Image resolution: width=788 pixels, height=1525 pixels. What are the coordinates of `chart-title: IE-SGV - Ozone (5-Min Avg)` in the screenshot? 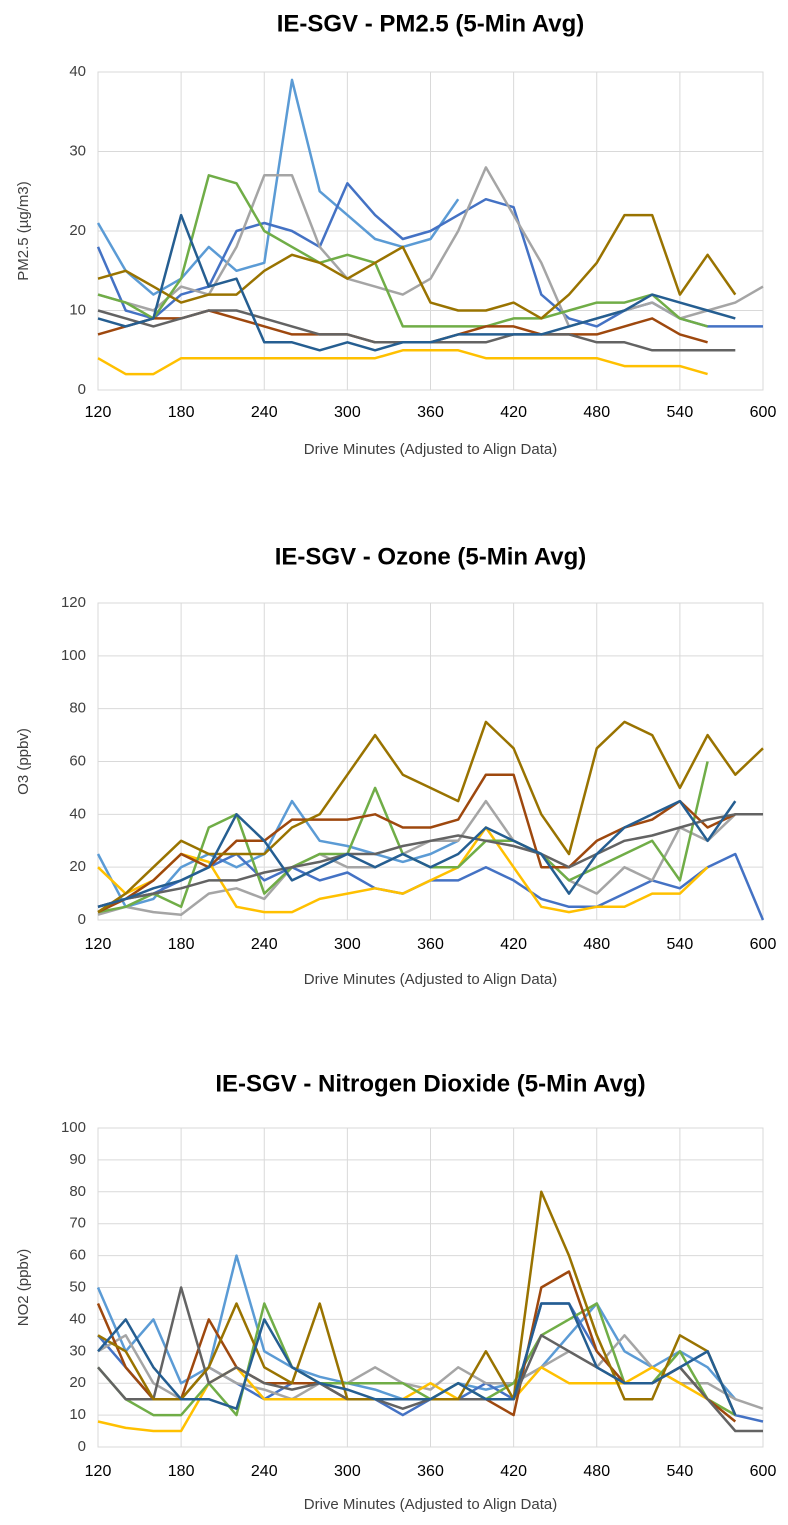 It's located at (431, 556).